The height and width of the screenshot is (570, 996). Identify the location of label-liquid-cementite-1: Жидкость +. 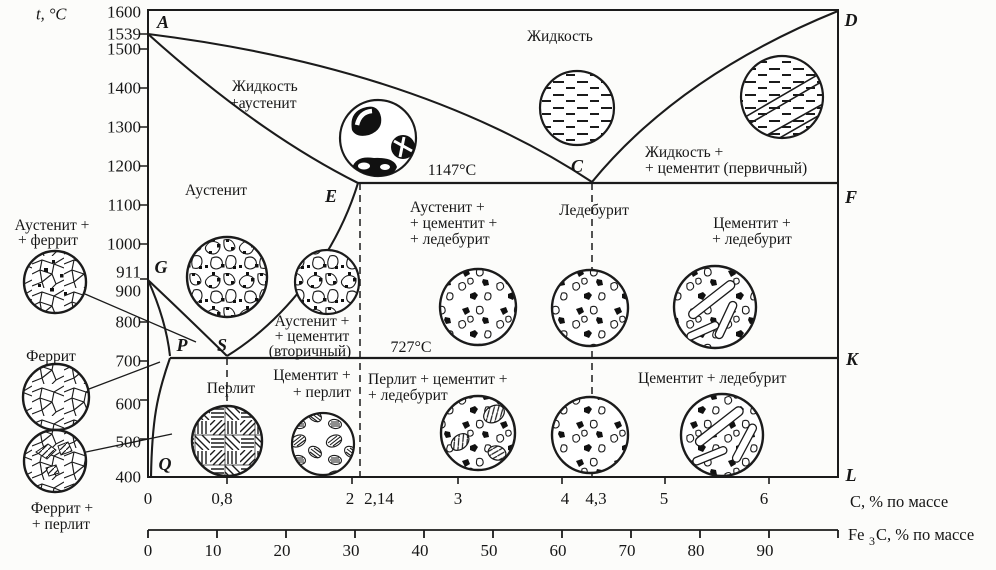
(684, 152).